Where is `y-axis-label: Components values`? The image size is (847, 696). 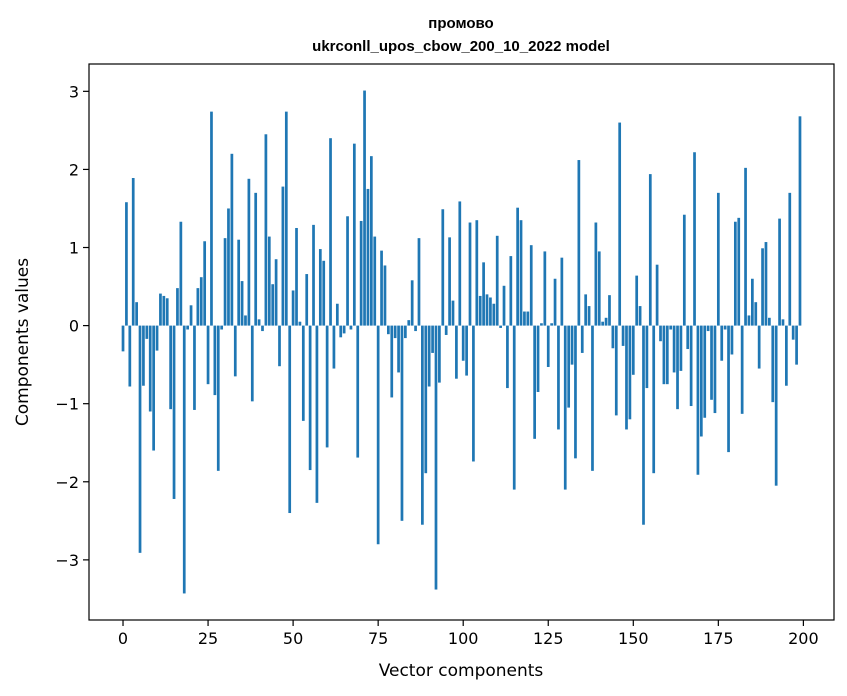 y-axis-label: Components values is located at coordinates (23, 342).